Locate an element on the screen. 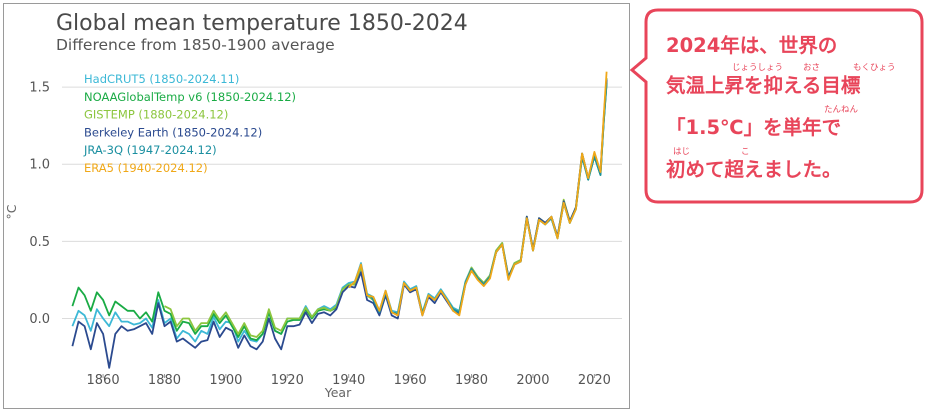 The image size is (933, 412). y-tick-label: 0.0 is located at coordinates (39, 319).